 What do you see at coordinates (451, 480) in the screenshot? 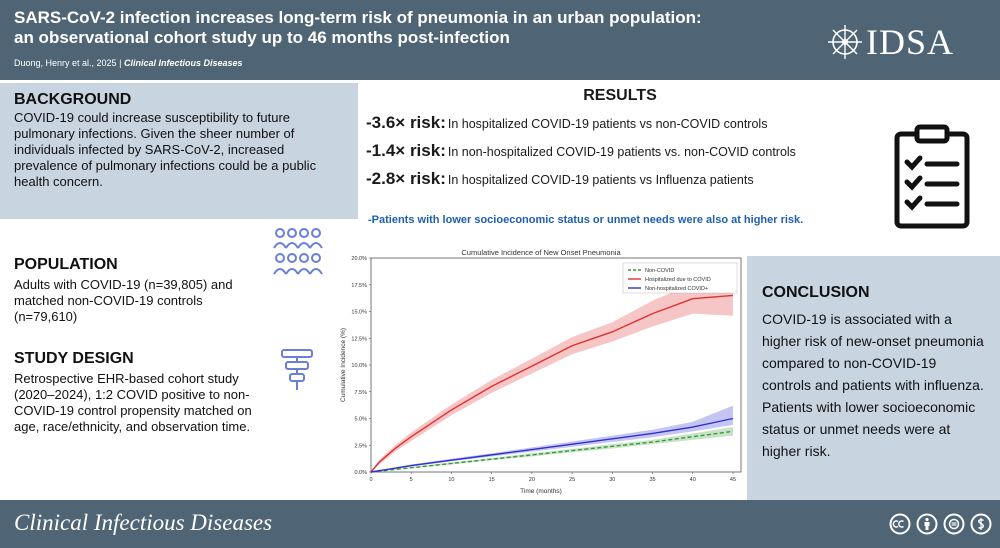
I see `x-tick-label: 10` at bounding box center [451, 480].